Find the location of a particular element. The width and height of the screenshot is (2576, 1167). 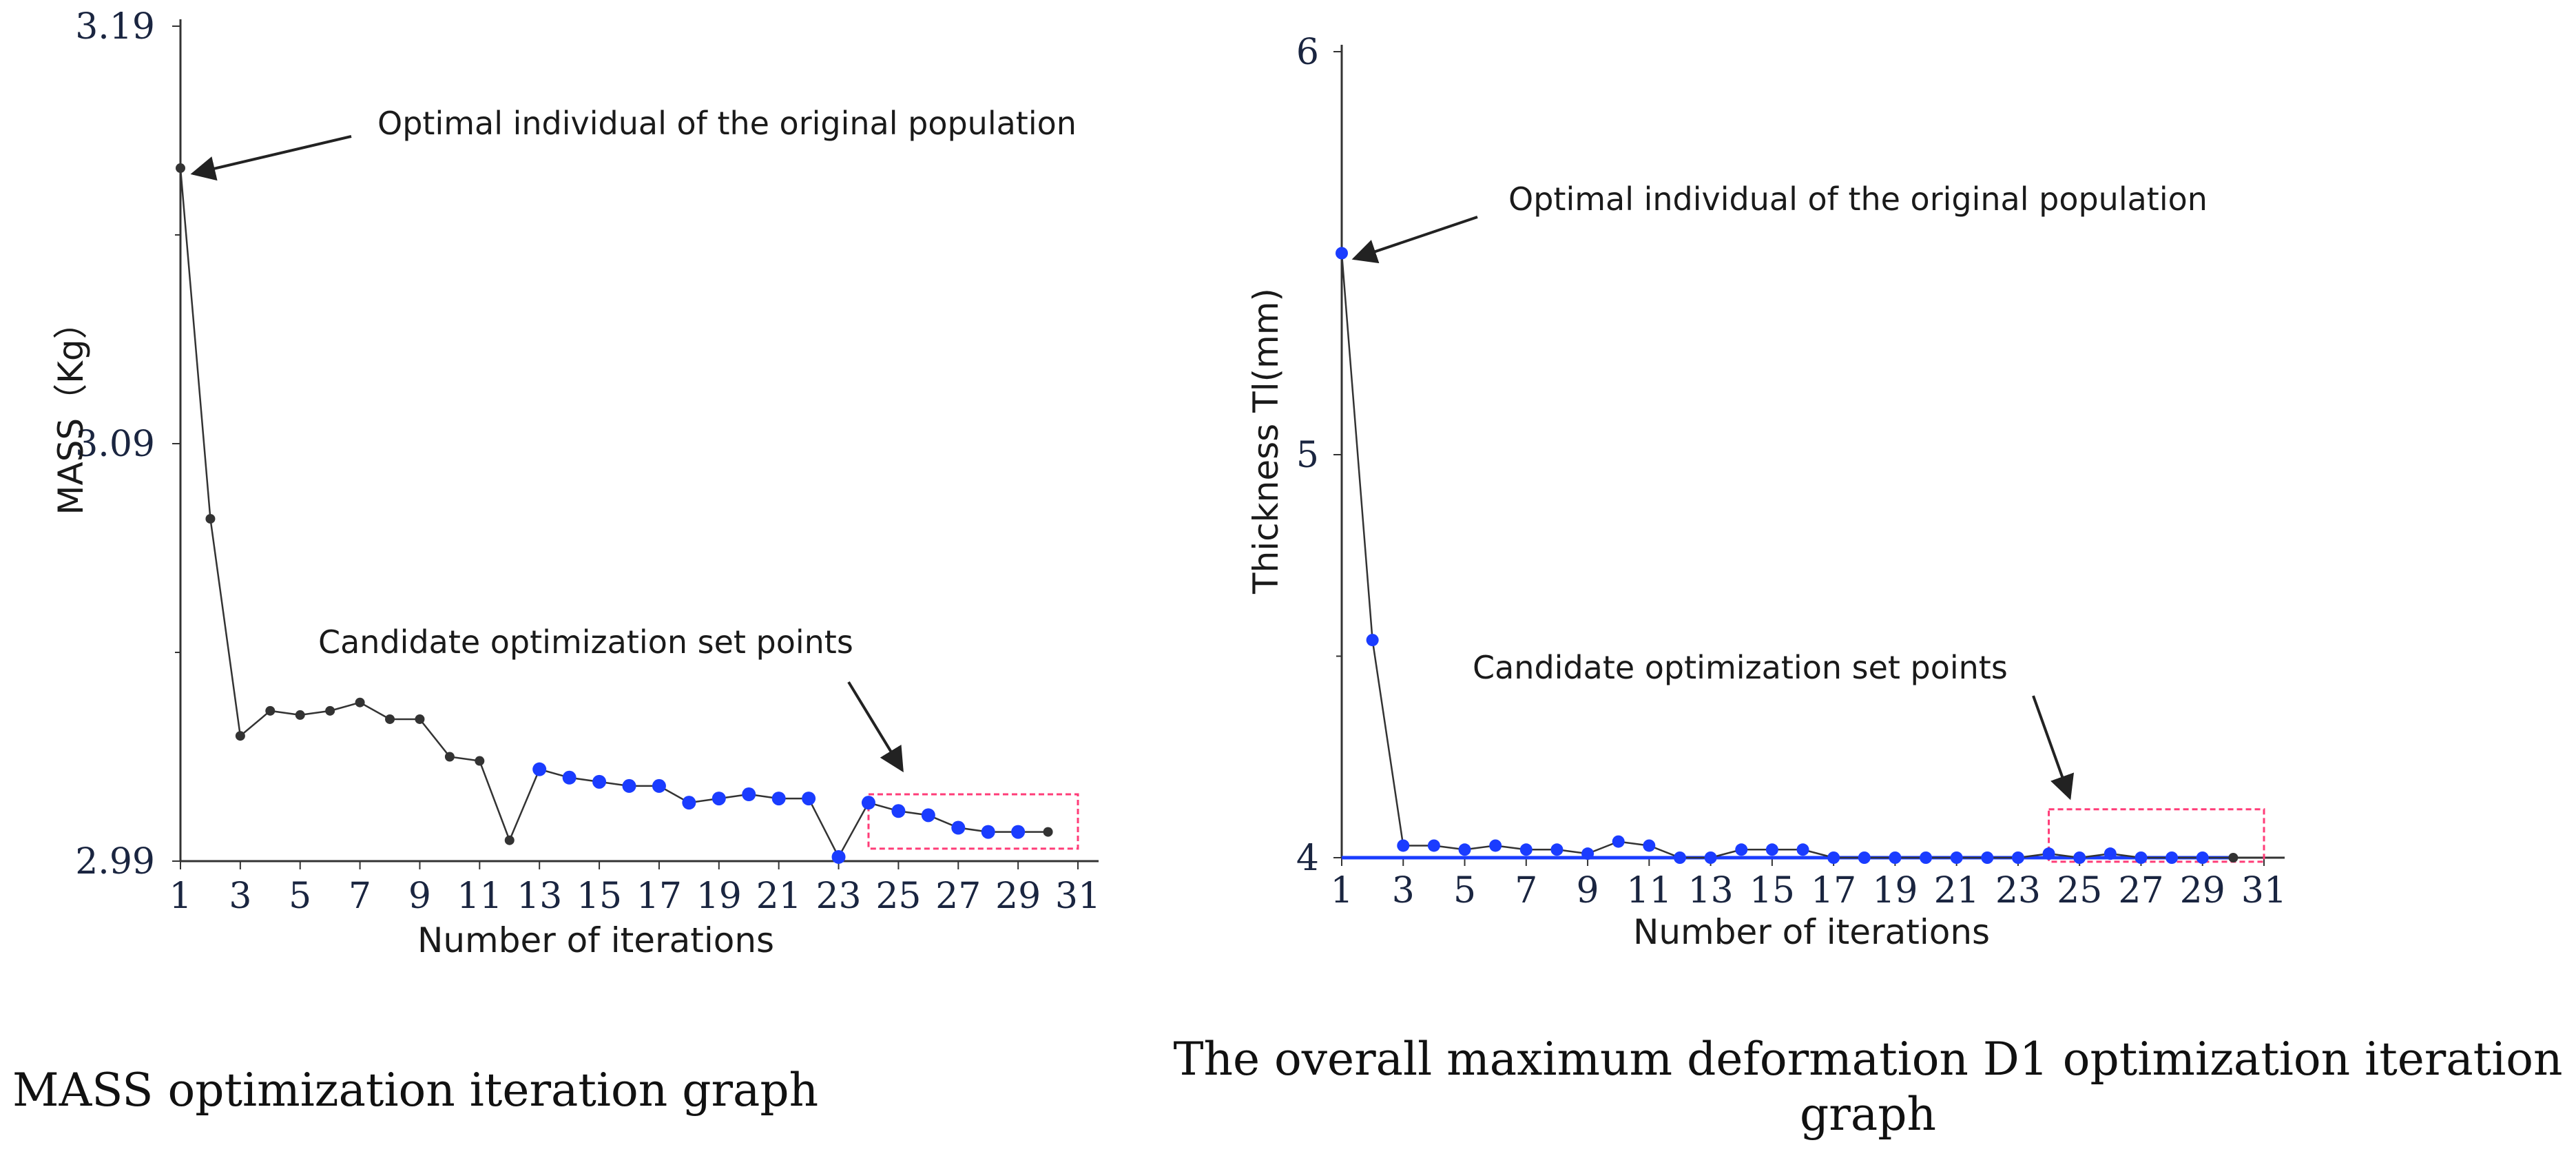

y-axis-title: Thickness Tl(mm) is located at coordinates (1266, 441).